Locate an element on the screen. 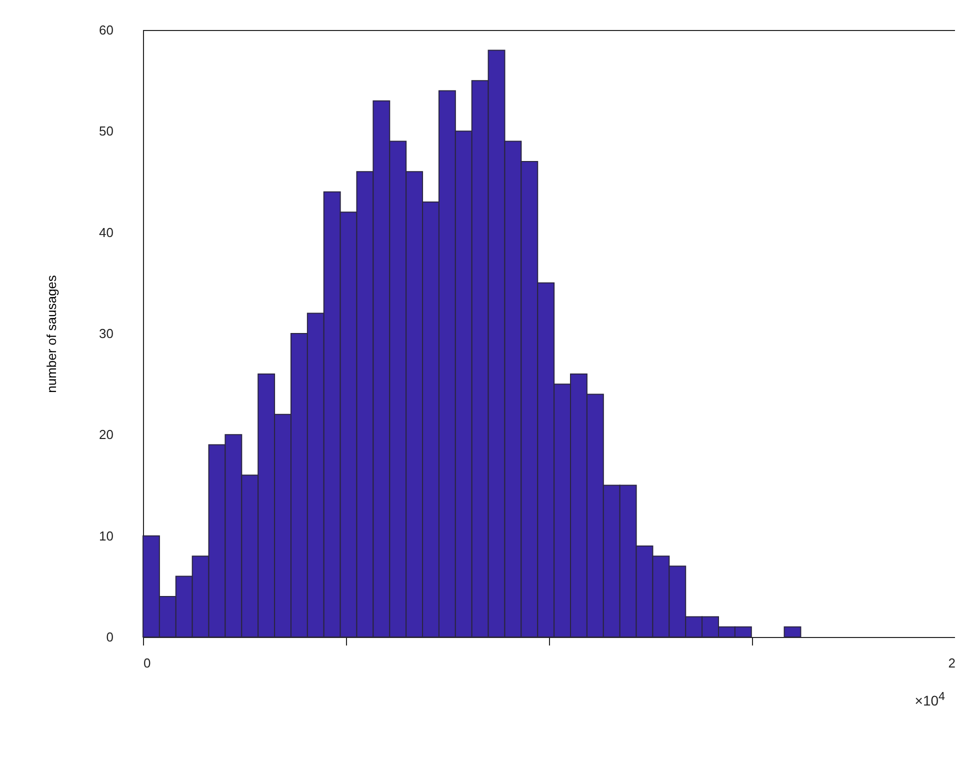 Image resolution: width=965 pixels, height=765 pixels. y-axis-title: number of sausages is located at coordinates (52, 333).